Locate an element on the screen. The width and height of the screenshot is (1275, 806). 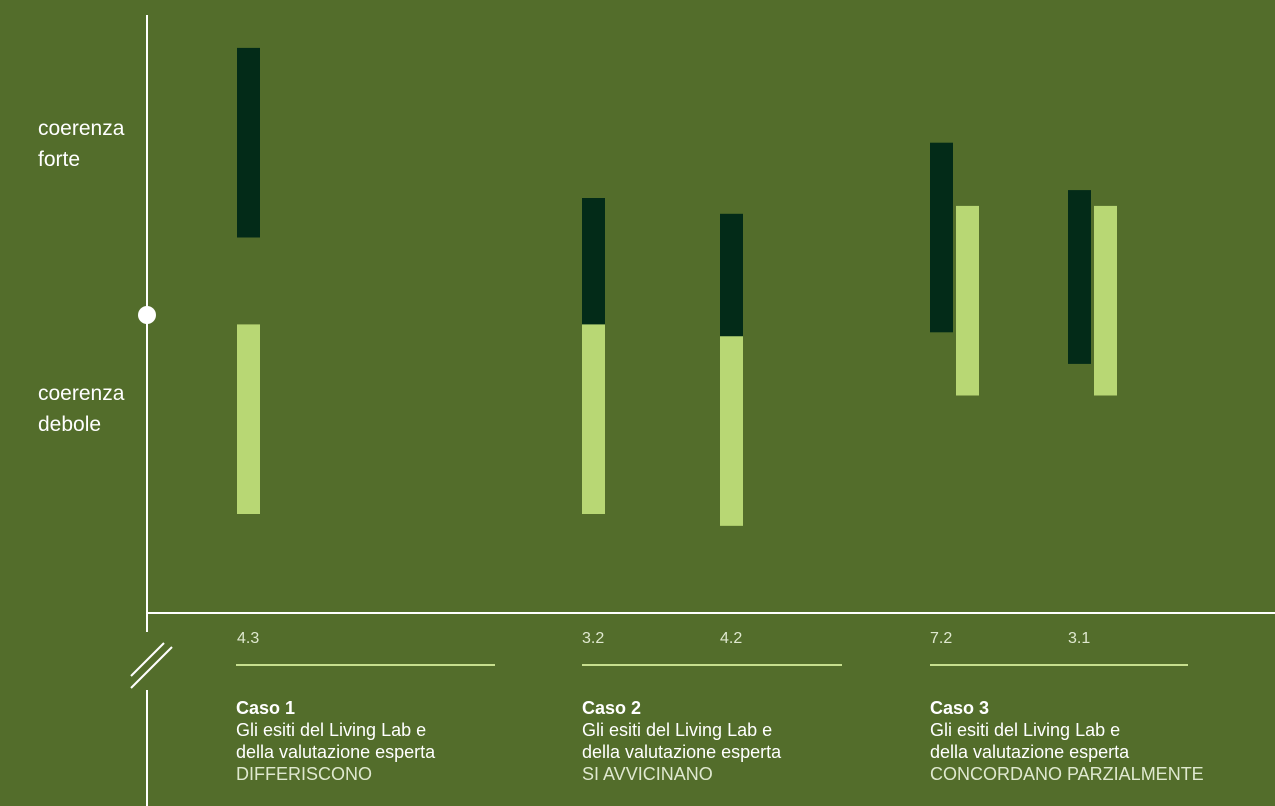
x-tick-label: 4.3 is located at coordinates (248, 638).